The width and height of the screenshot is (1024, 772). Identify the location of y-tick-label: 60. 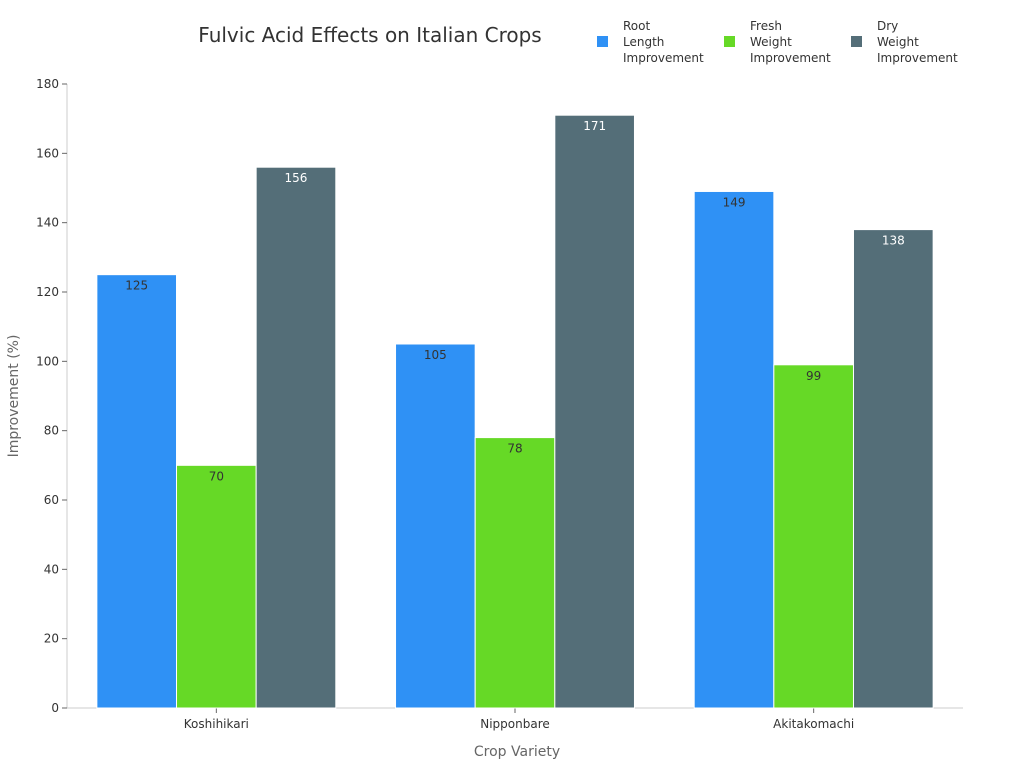
(51, 500).